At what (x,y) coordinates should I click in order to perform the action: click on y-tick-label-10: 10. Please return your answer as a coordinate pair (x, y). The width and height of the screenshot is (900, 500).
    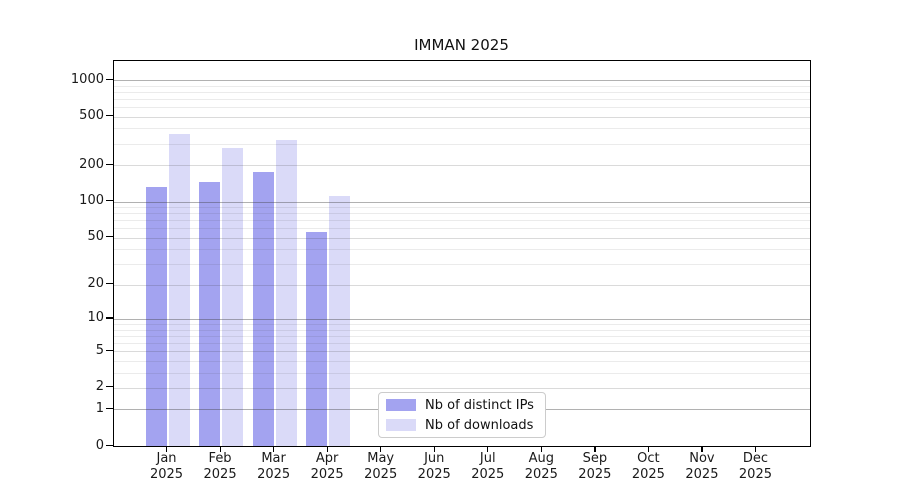
    Looking at the image, I should click on (95, 318).